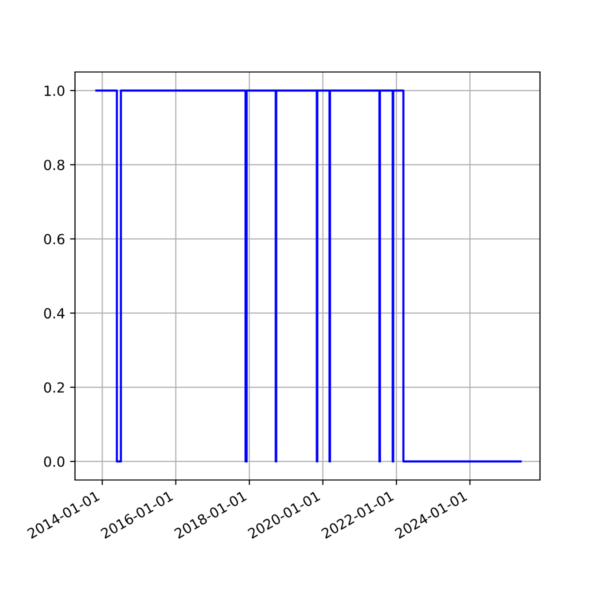  Describe the element at coordinates (54, 91) in the screenshot. I see `y-tick-label: 1.0` at that location.